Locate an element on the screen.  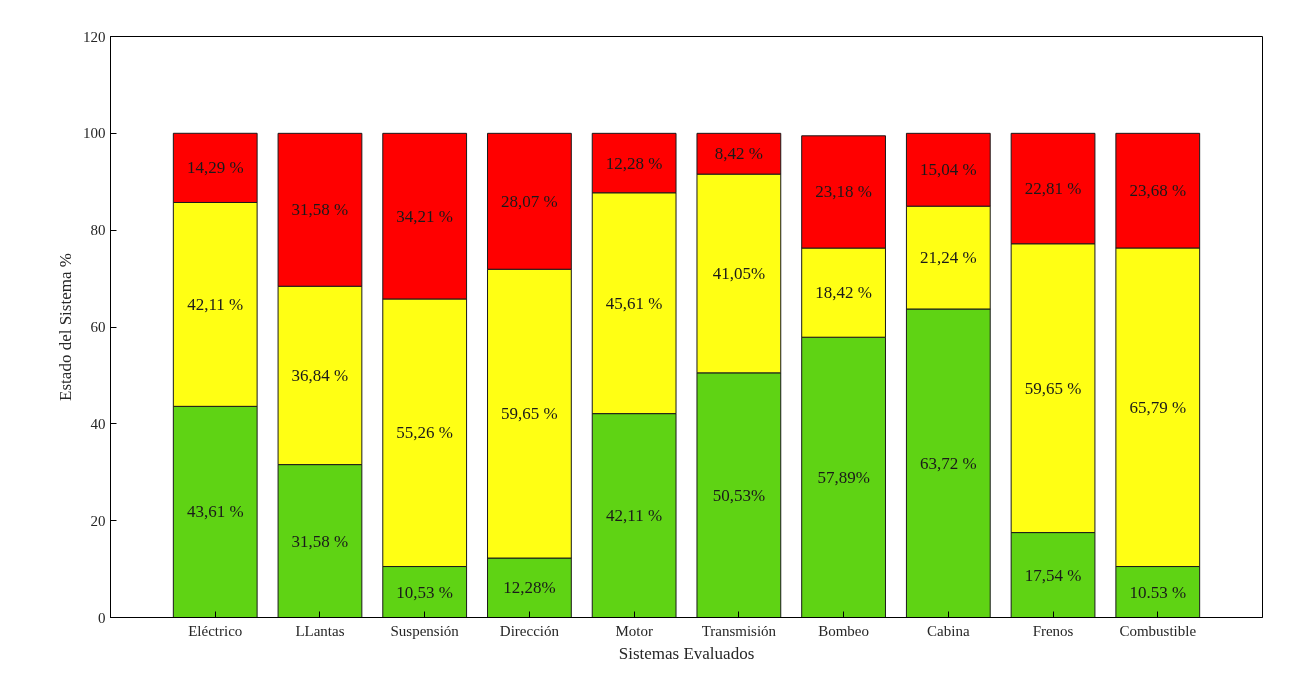
data-label: 12,28 % is located at coordinates (634, 163).